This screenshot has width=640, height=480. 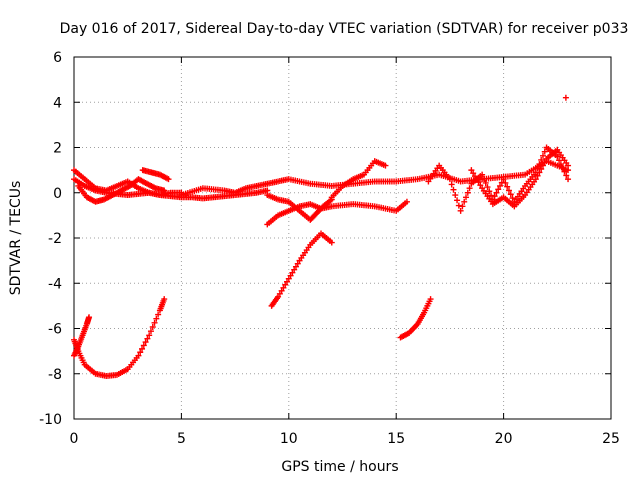 What do you see at coordinates (396, 439) in the screenshot?
I see `x-tick-label: 15` at bounding box center [396, 439].